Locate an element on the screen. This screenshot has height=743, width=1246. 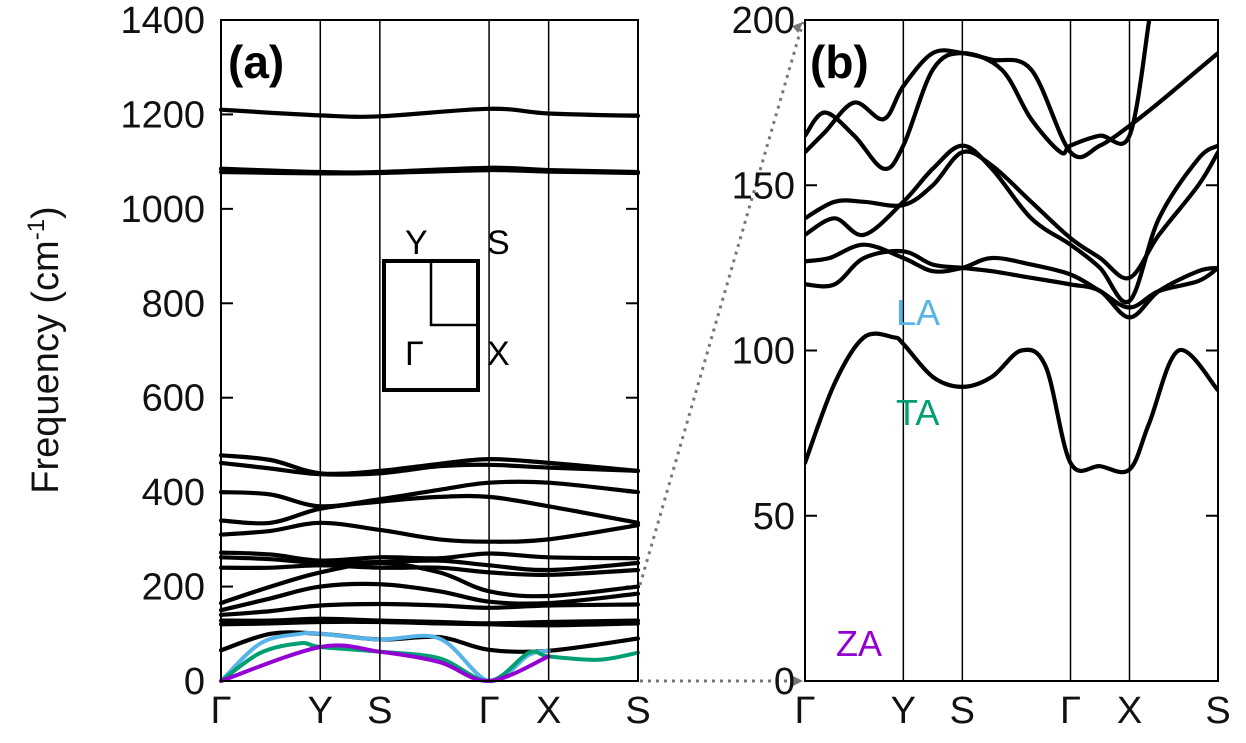
panel-a-y-tick-label: 800 is located at coordinates (173, 304).